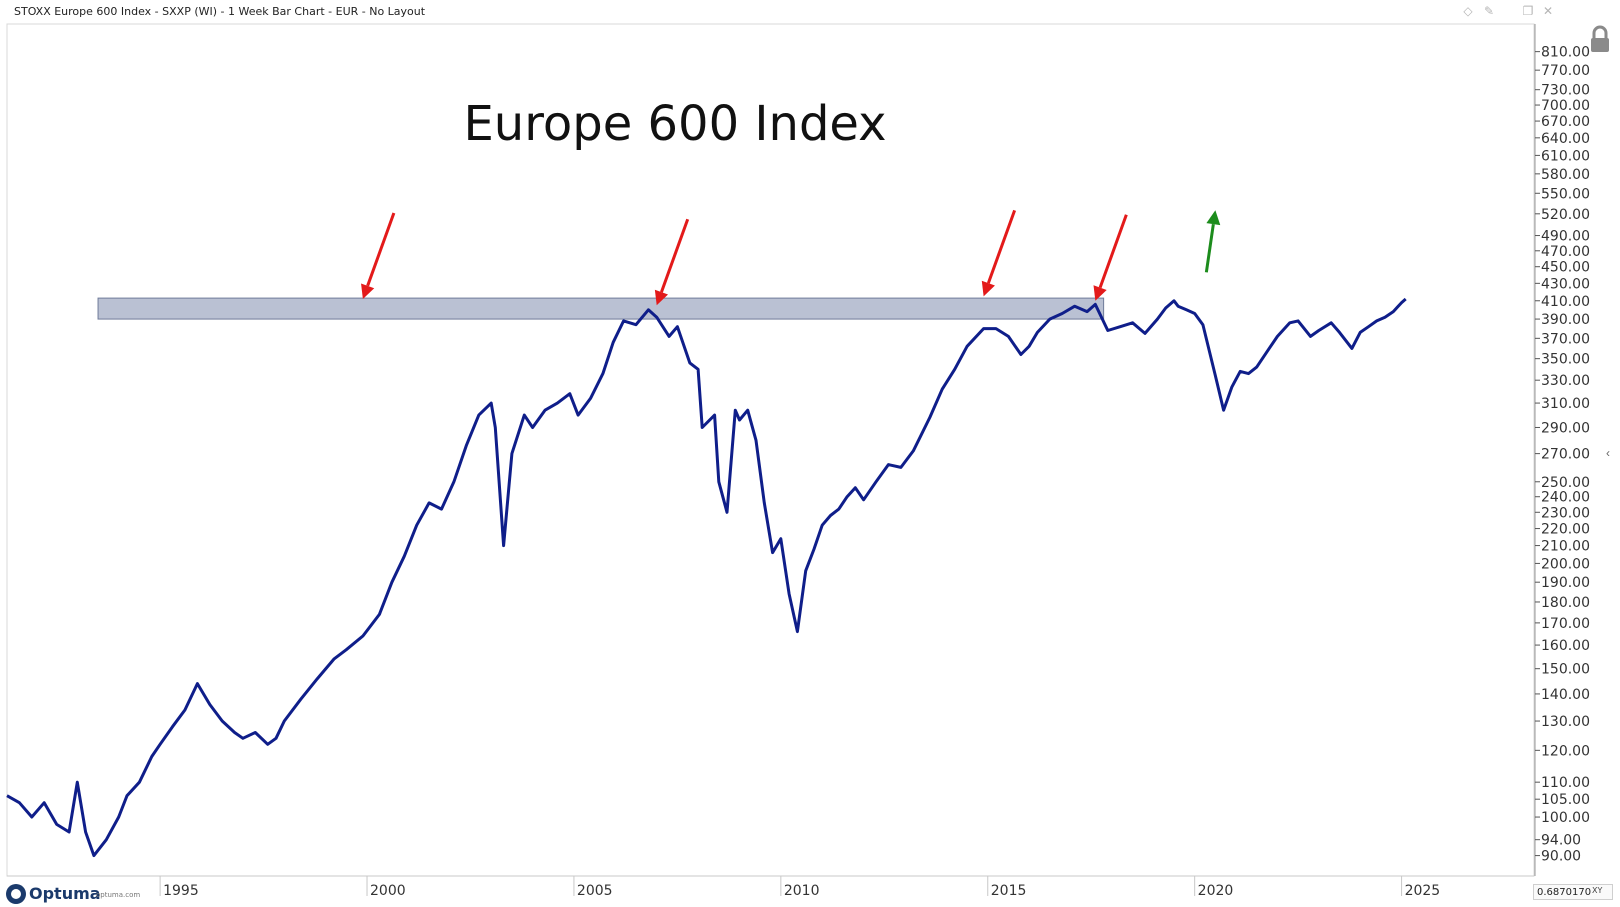  What do you see at coordinates (1548, 11) in the screenshot?
I see `close-icon: ✕` at bounding box center [1548, 11].